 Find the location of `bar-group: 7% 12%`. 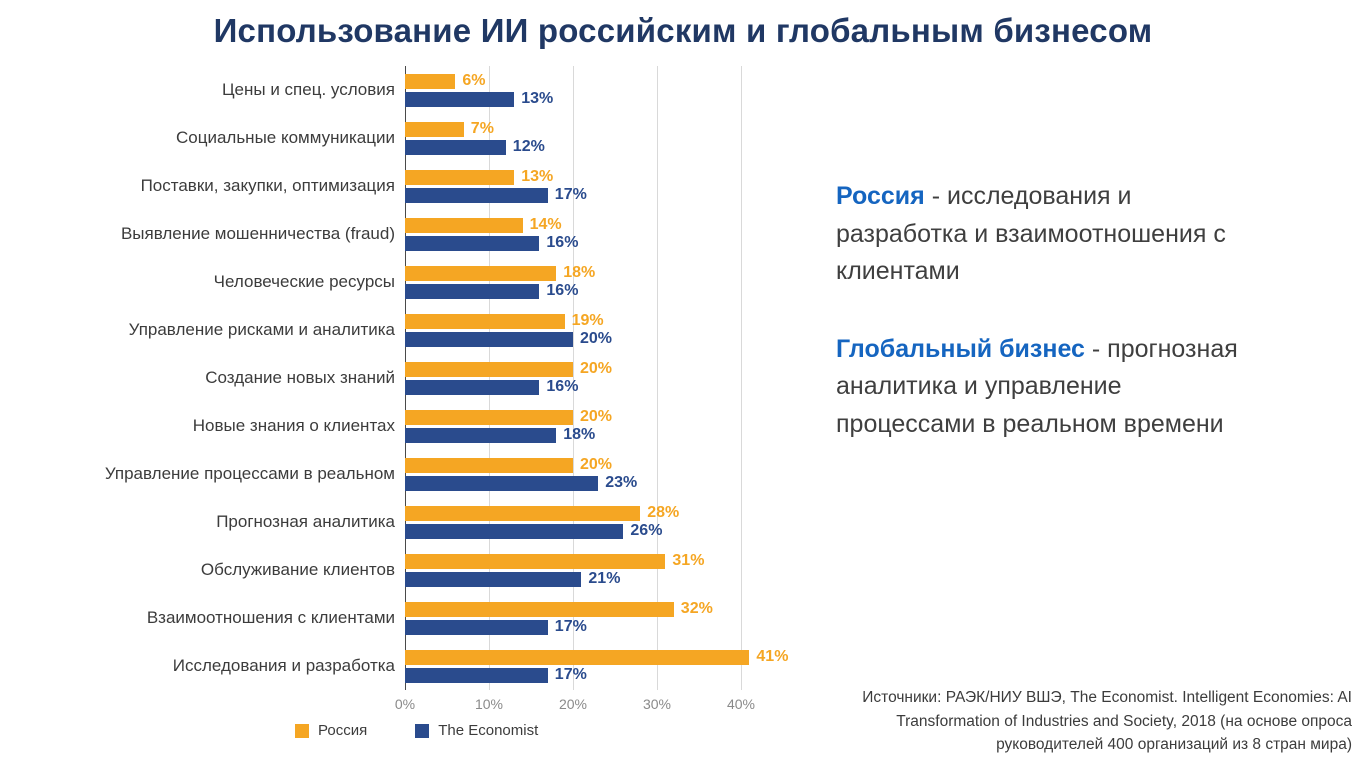

bar-group: 7% 12% is located at coordinates (607, 138).